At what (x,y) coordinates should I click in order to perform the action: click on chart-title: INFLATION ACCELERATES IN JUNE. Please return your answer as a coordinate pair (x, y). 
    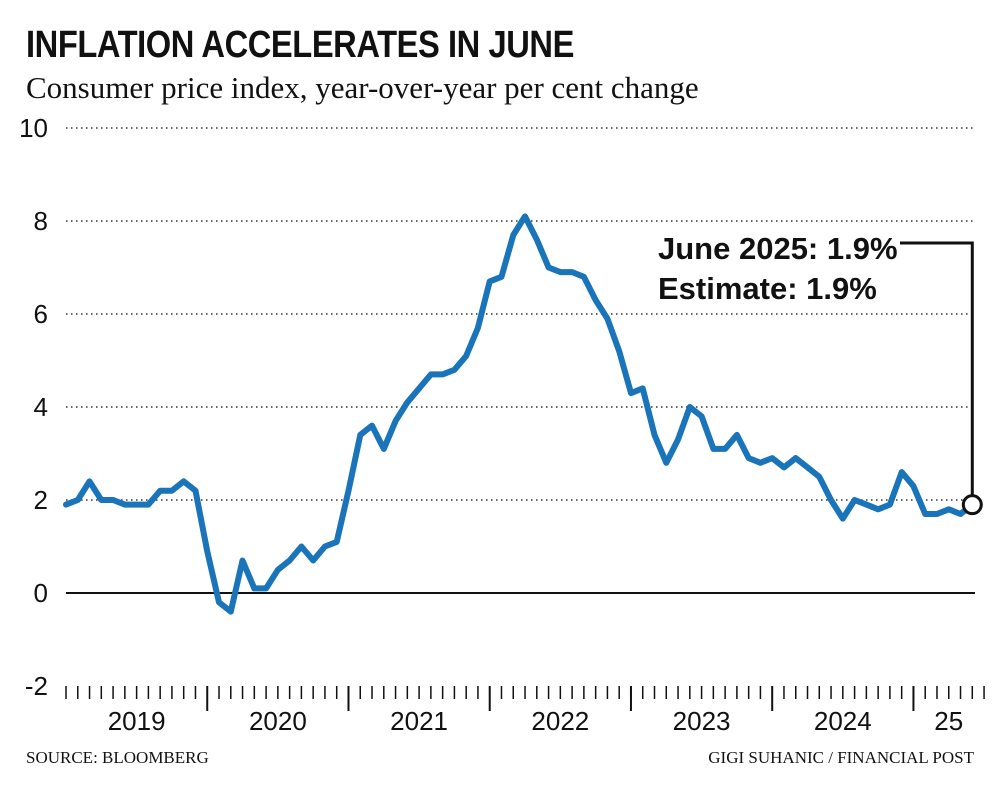
    Looking at the image, I should click on (300, 45).